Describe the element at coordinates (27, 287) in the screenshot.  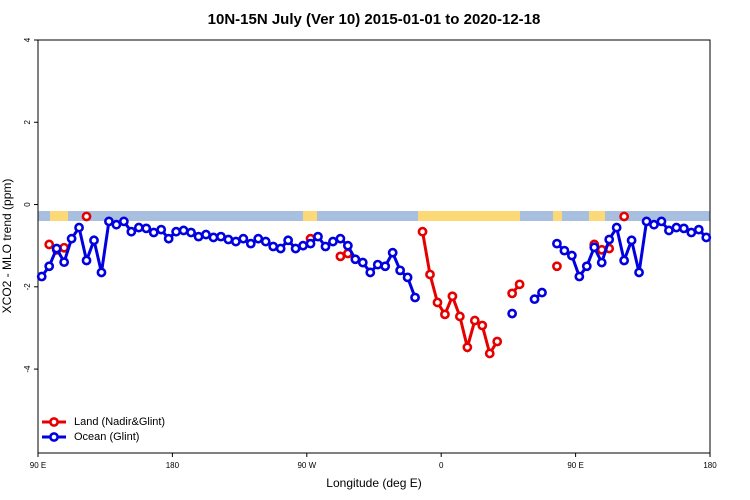
I see `y-tick-label: -2` at that location.